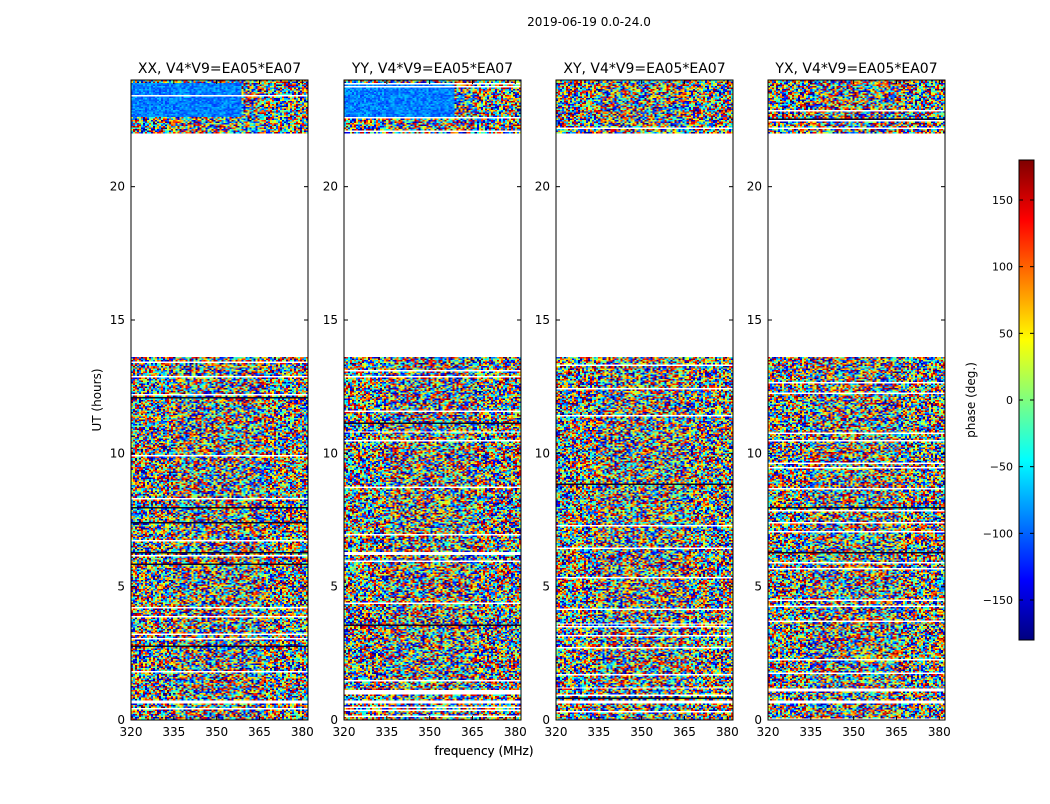 The width and height of the screenshot is (1050, 804). What do you see at coordinates (999, 400) in the screenshot?
I see `colorbar: 150 100 50 0 −50 −100 −150 phase (deg.)` at bounding box center [999, 400].